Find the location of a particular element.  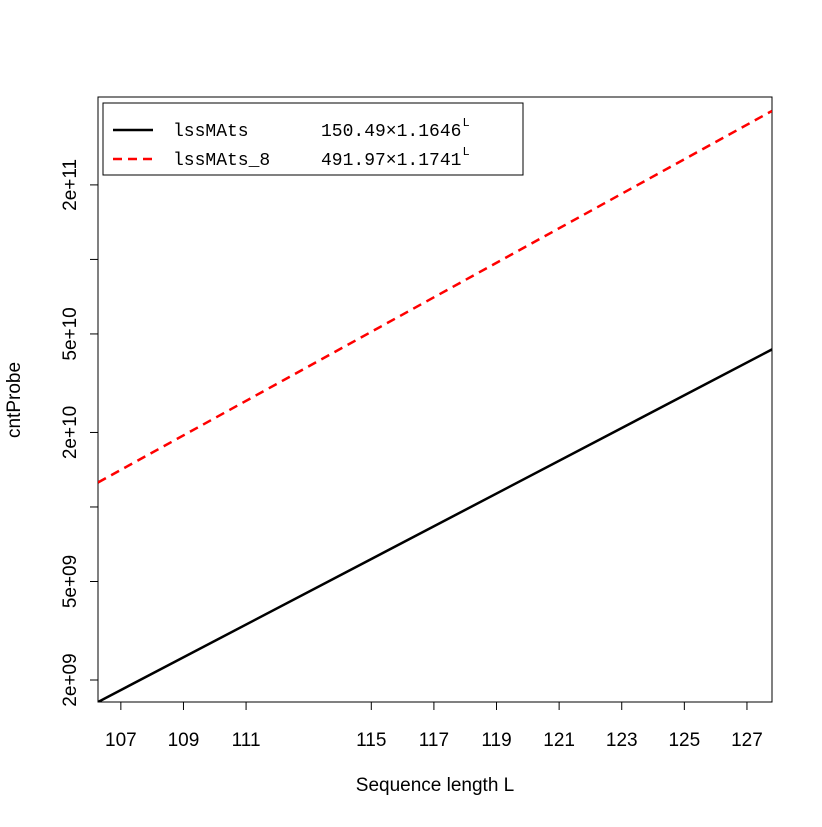

x-tick-label: 125 is located at coordinates (684, 740).